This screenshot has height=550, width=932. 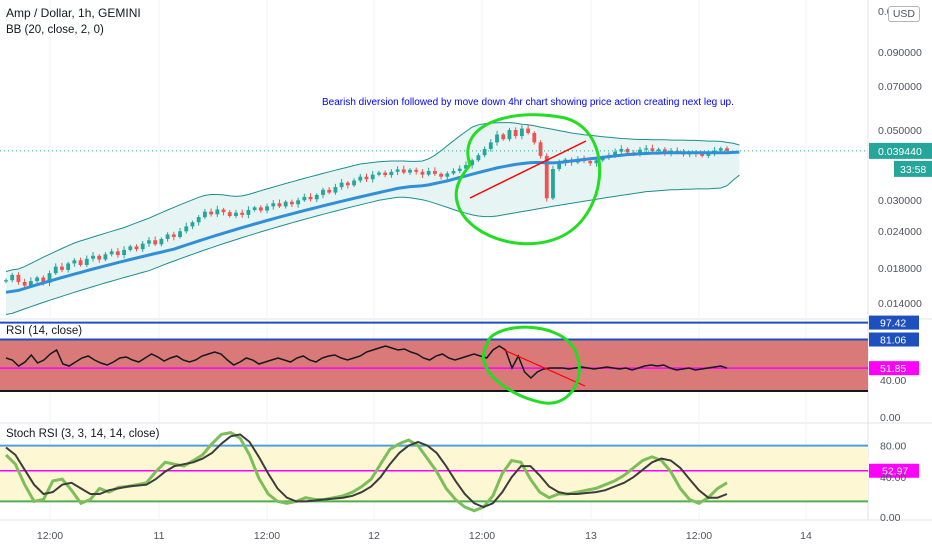 What do you see at coordinates (591, 536) in the screenshot?
I see `time-axis-label: 13` at bounding box center [591, 536].